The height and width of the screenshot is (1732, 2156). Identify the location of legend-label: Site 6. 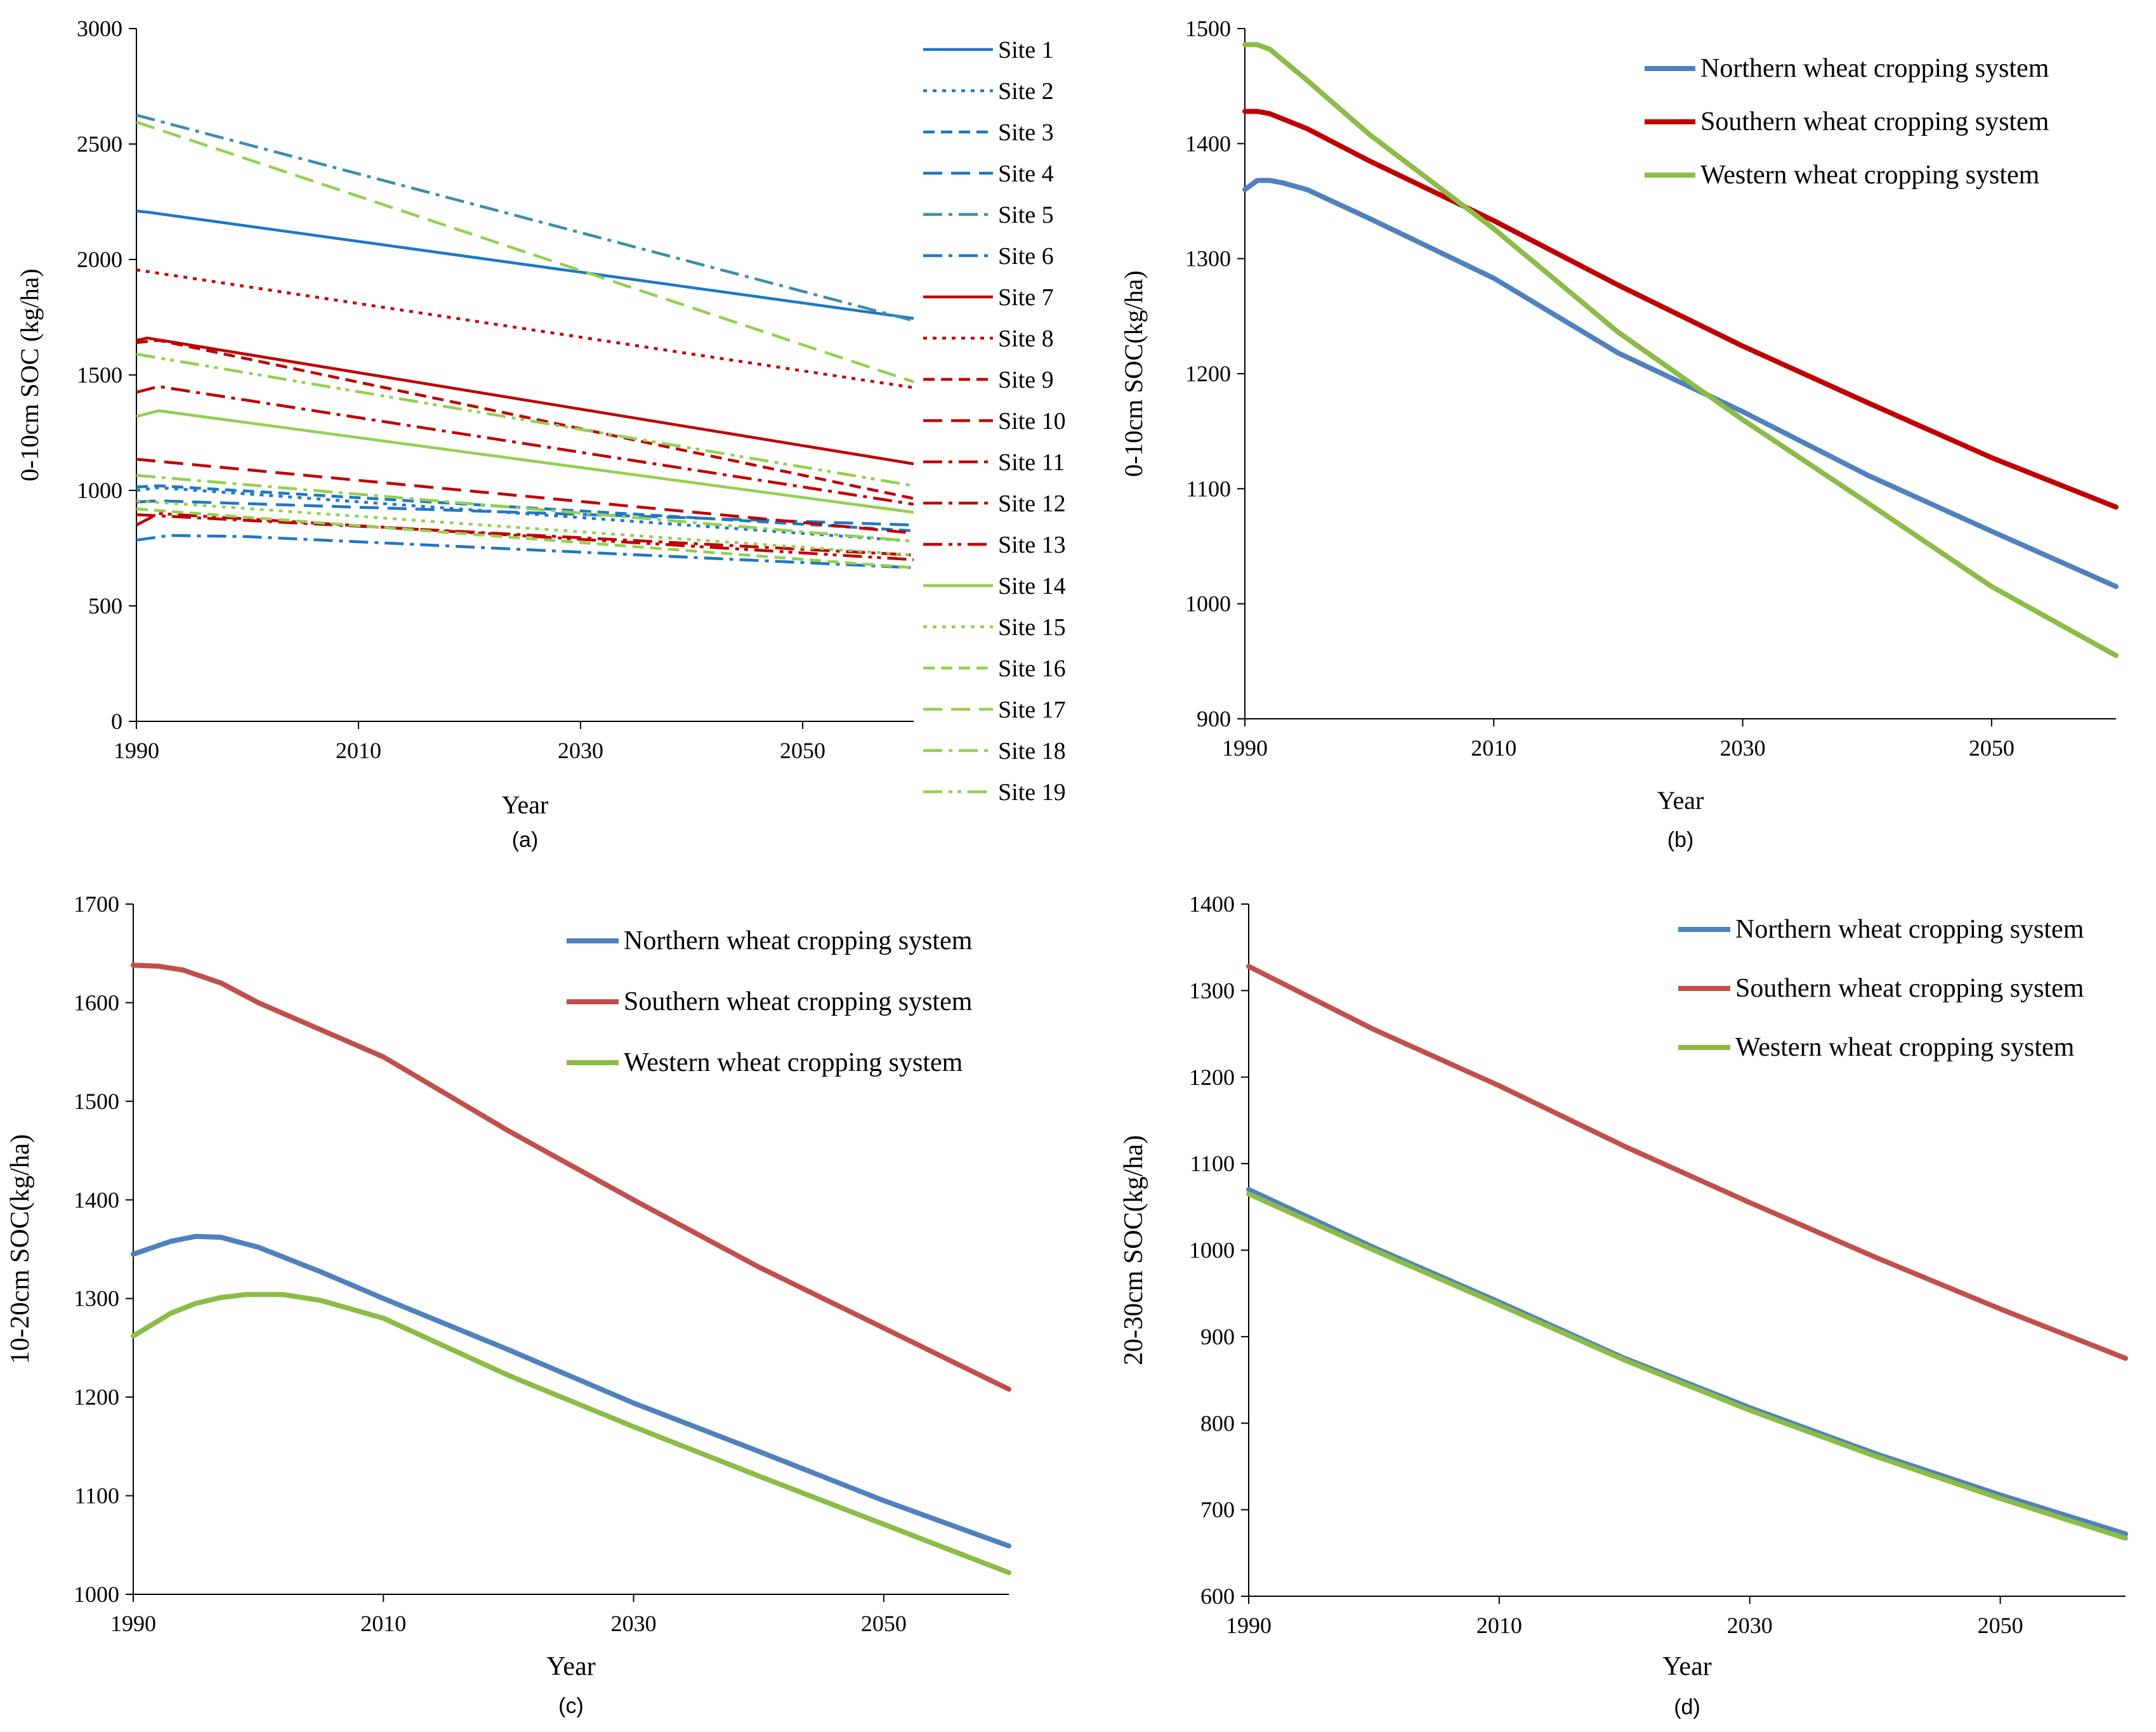
(1026, 256).